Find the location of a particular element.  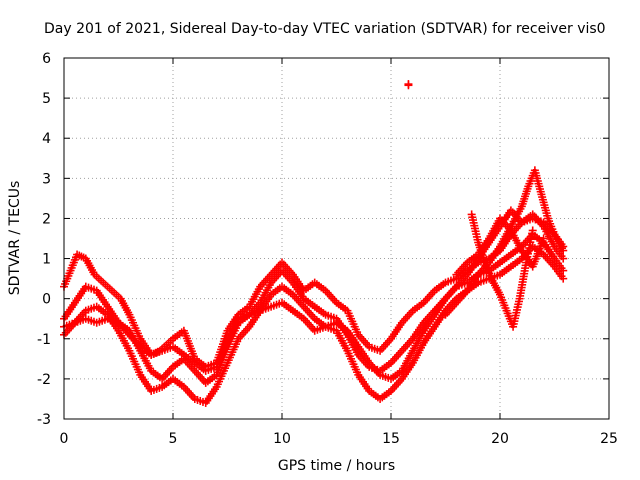

x-tick-label: 25 is located at coordinates (609, 439).